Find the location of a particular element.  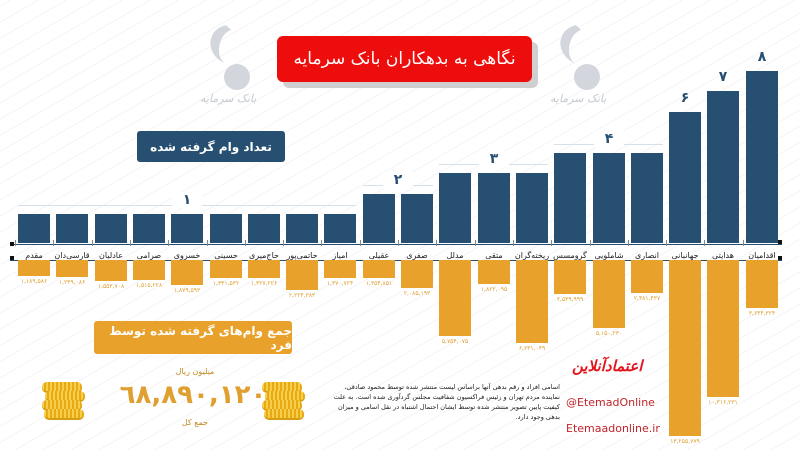

brand-logo: اعتمادآنلاین is located at coordinates (607, 366).